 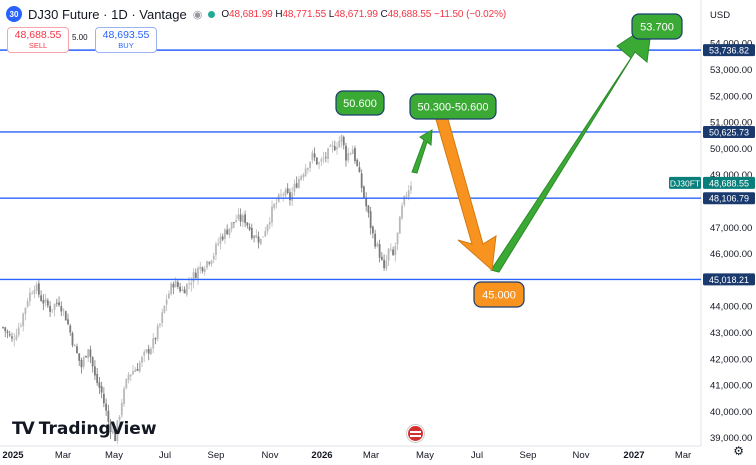 I want to click on price-axis-panel, so click(x=728, y=232).